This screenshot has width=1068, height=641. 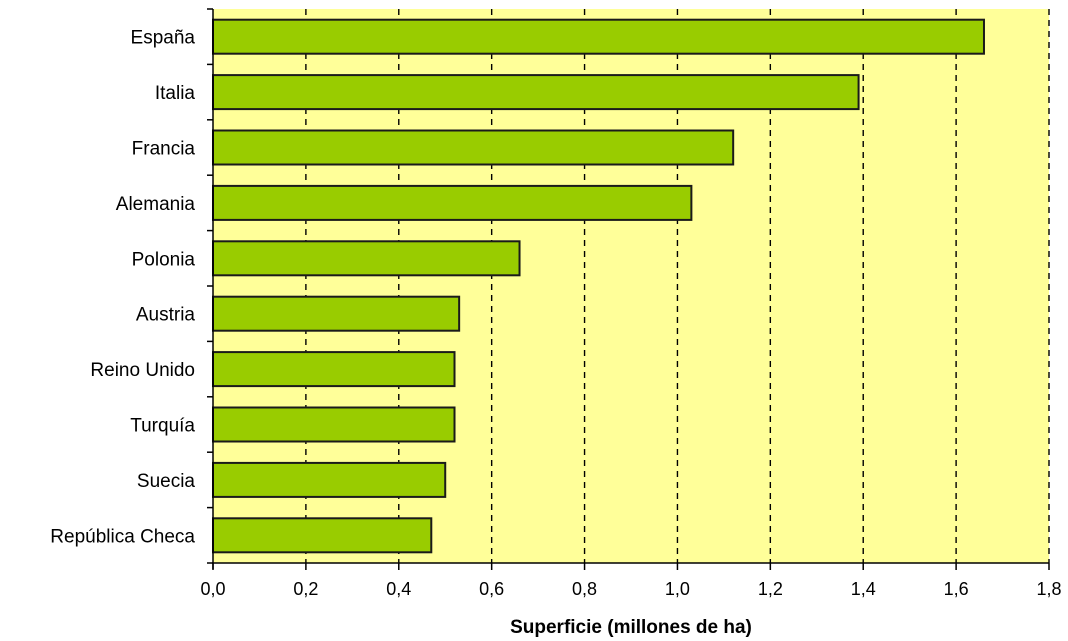 I want to click on category-label: Alemania, so click(x=156, y=204).